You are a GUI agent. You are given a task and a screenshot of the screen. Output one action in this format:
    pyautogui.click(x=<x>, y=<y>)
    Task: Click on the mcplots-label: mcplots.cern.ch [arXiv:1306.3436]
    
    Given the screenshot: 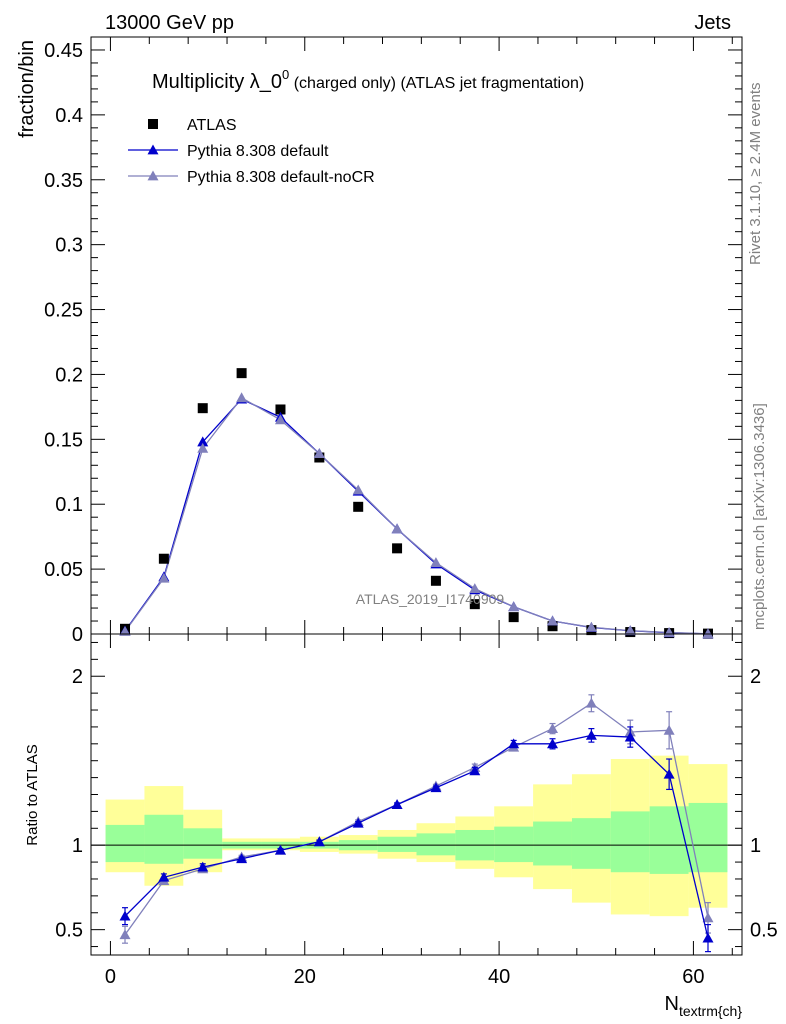 What is the action you would take?
    pyautogui.click(x=759, y=516)
    